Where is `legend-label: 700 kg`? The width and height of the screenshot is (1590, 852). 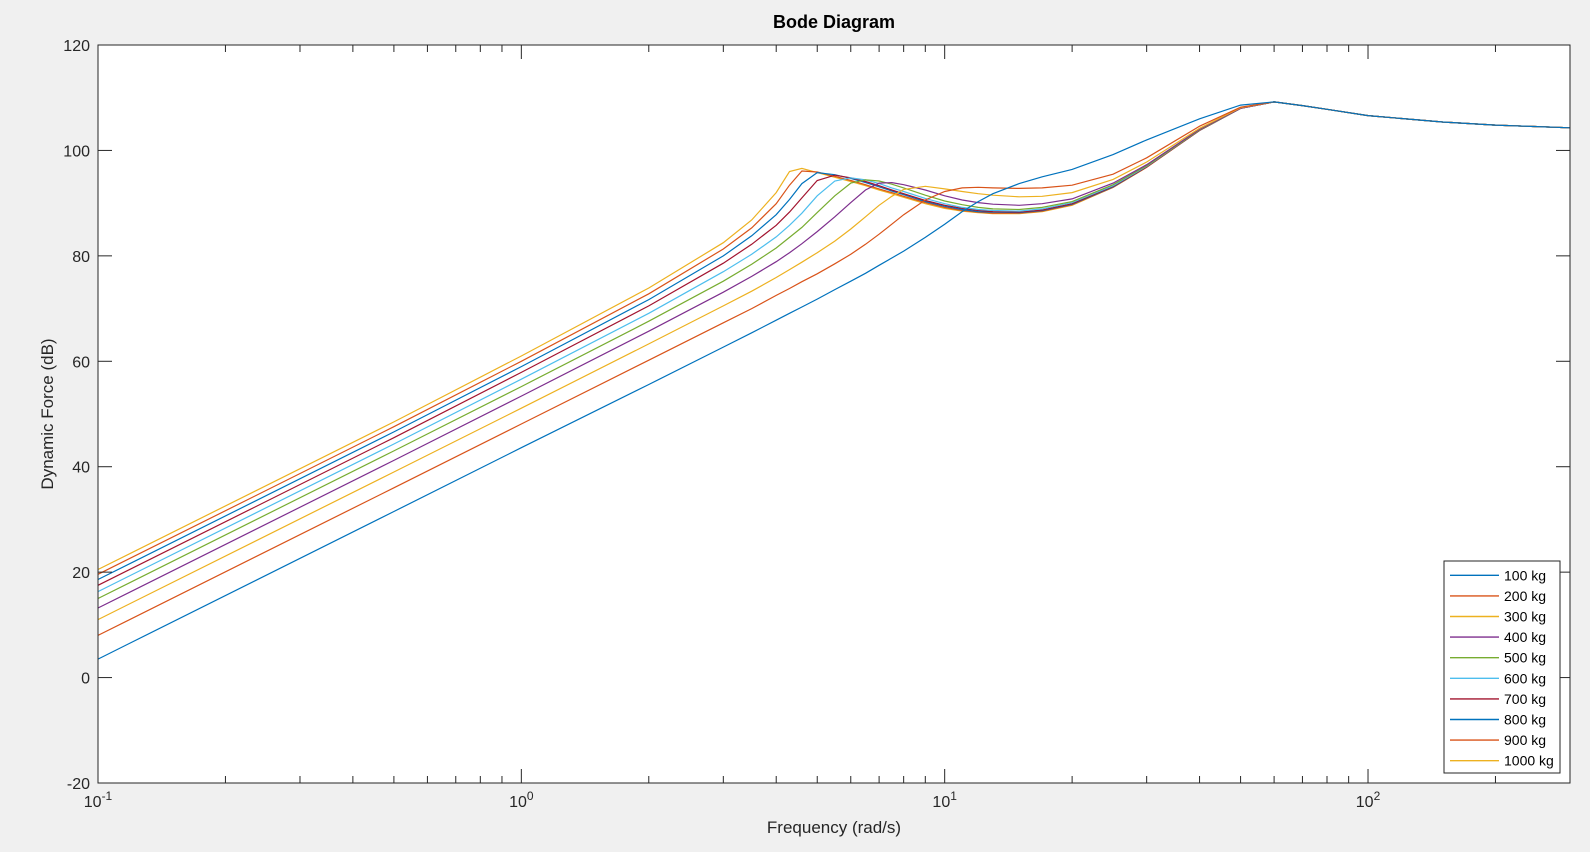 legend-label: 700 kg is located at coordinates (1525, 699).